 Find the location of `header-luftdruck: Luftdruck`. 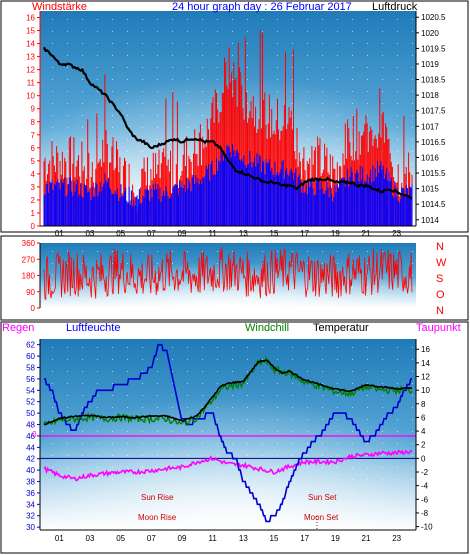

header-luftdruck: Luftdruck is located at coordinates (395, 7).